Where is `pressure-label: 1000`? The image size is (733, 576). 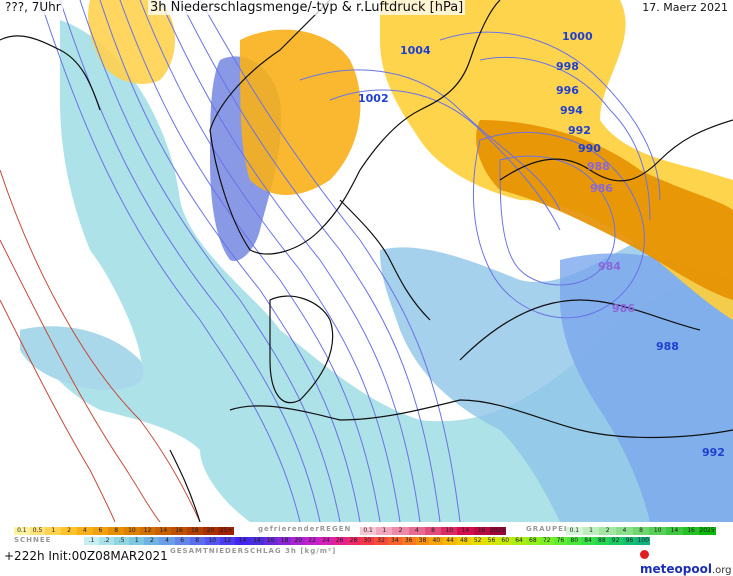
pressure-label: 1000 is located at coordinates (577, 36).